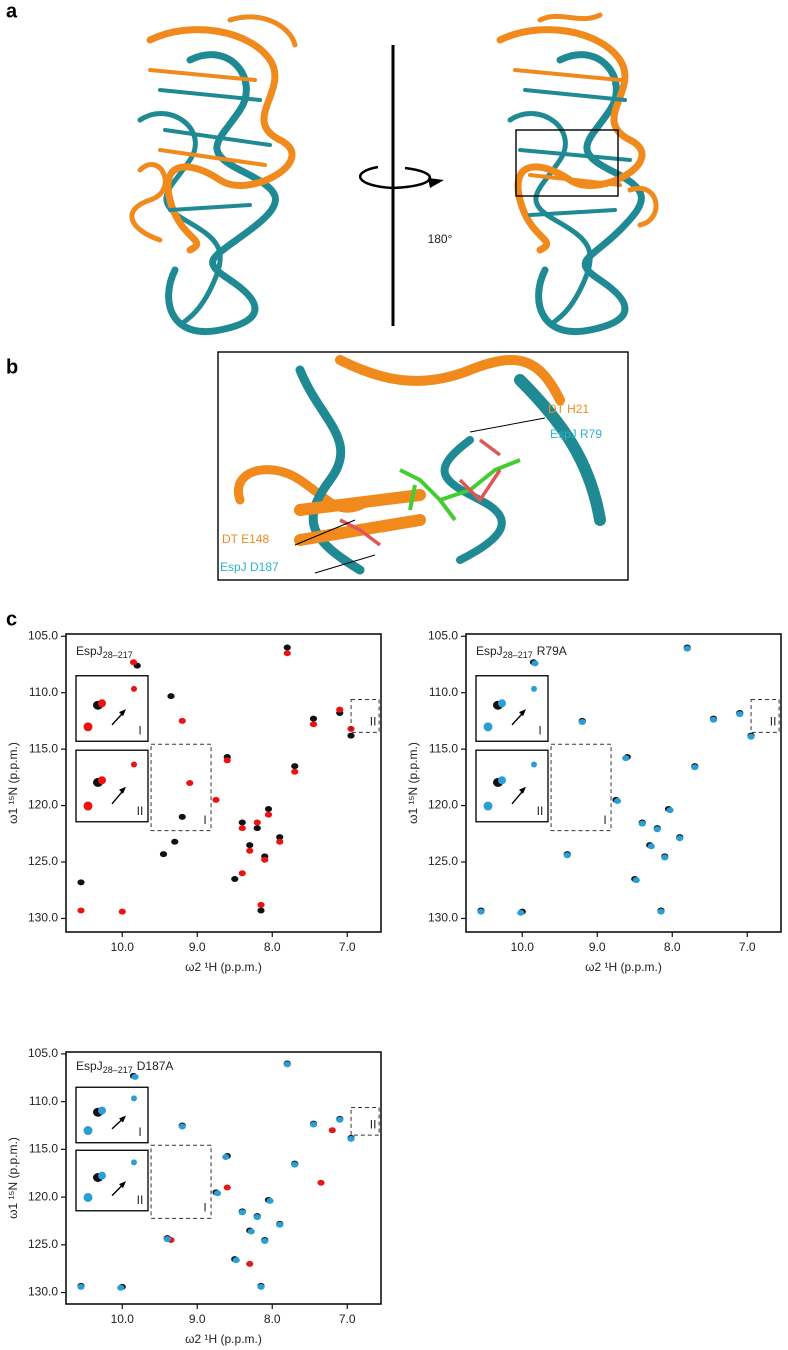  Describe the element at coordinates (112, 708) in the screenshot. I see `inset` at that location.